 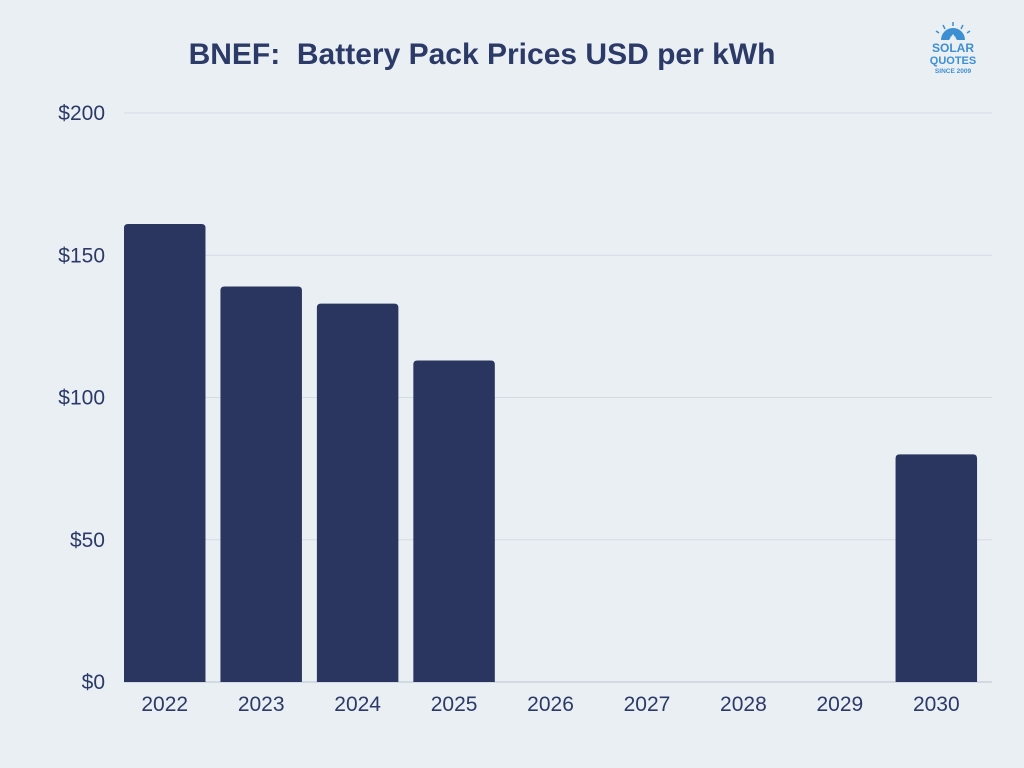 I want to click on chart-title: BNEF: Battery Pack Prices USD per kWh, so click(x=482, y=54).